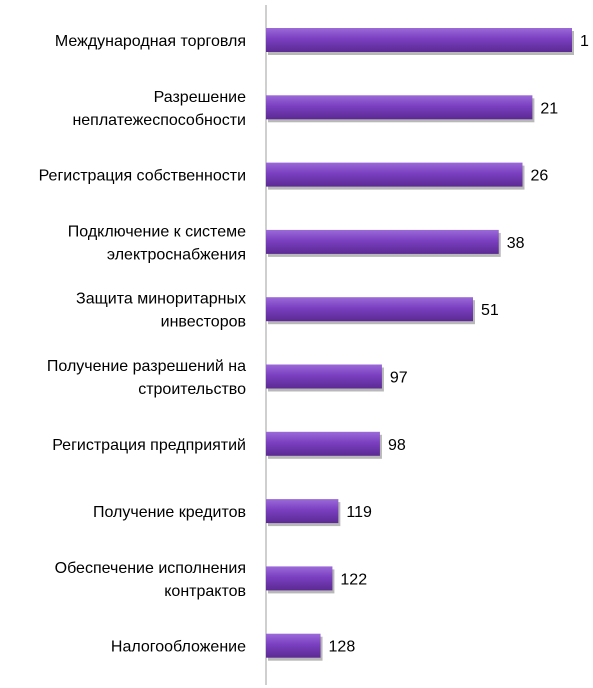 The image size is (593, 688). What do you see at coordinates (490, 310) in the screenshot?
I see `value-label: 51` at bounding box center [490, 310].